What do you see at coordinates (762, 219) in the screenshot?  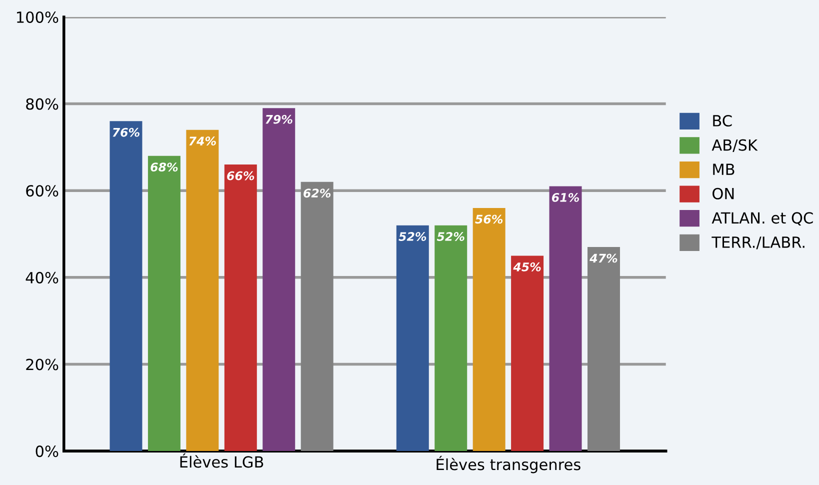 I see `legend-label: ATLAN. et QC` at bounding box center [762, 219].